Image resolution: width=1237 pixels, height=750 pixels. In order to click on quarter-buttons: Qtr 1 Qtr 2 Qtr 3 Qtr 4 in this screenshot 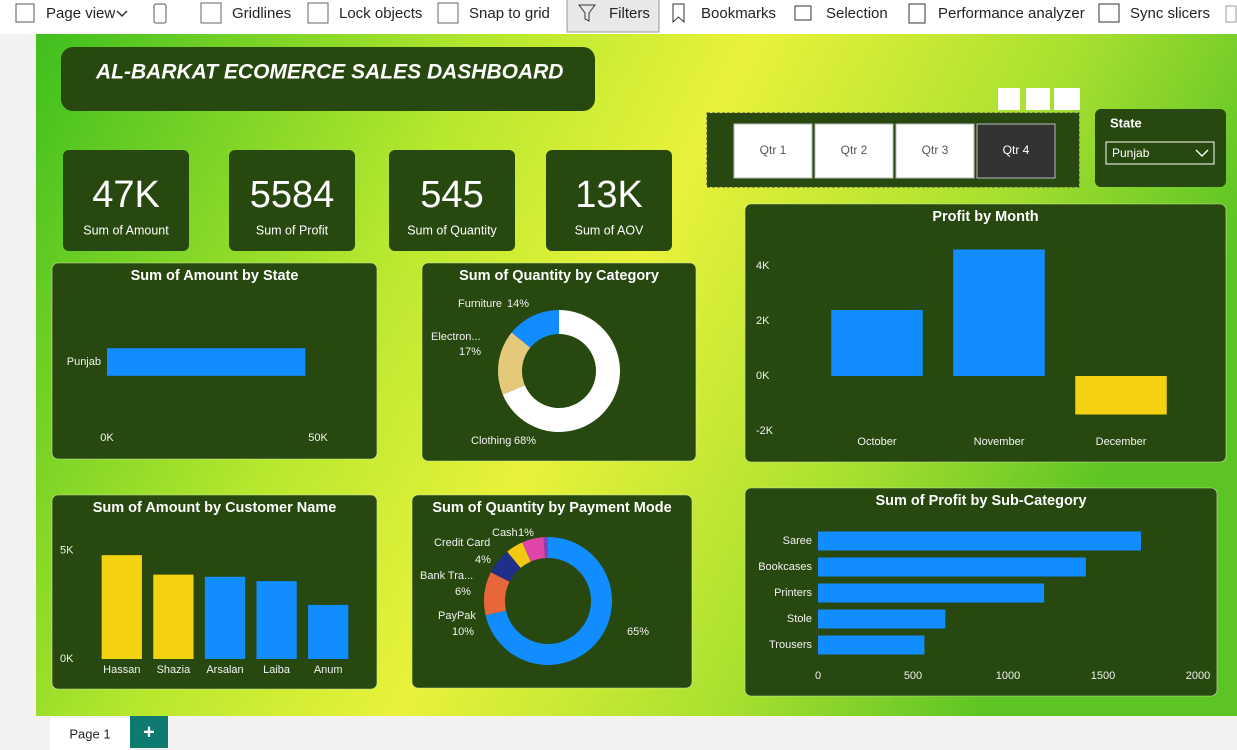, I will do `click(894, 151)`.